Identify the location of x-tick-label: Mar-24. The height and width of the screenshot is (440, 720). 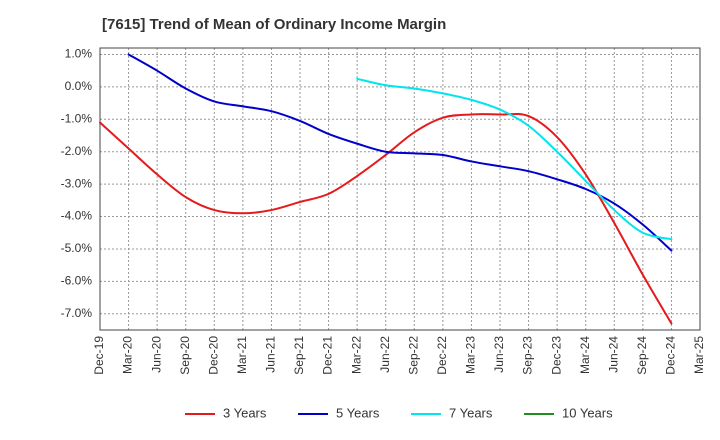
(585, 355).